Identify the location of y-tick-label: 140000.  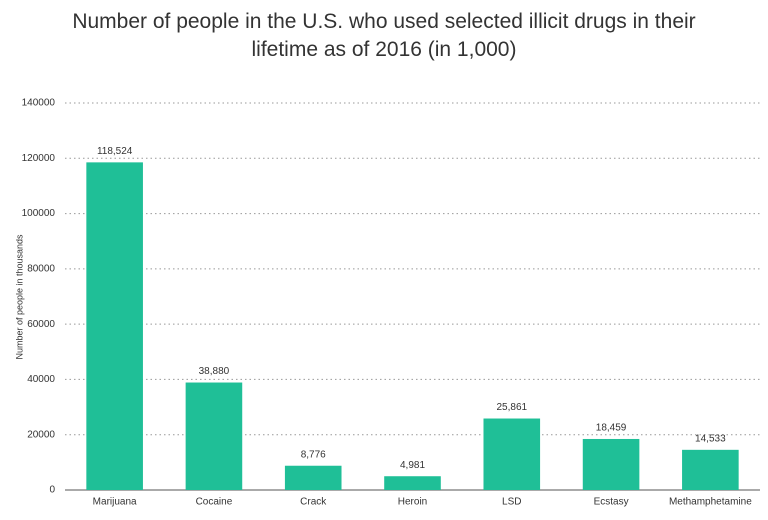
(39, 103).